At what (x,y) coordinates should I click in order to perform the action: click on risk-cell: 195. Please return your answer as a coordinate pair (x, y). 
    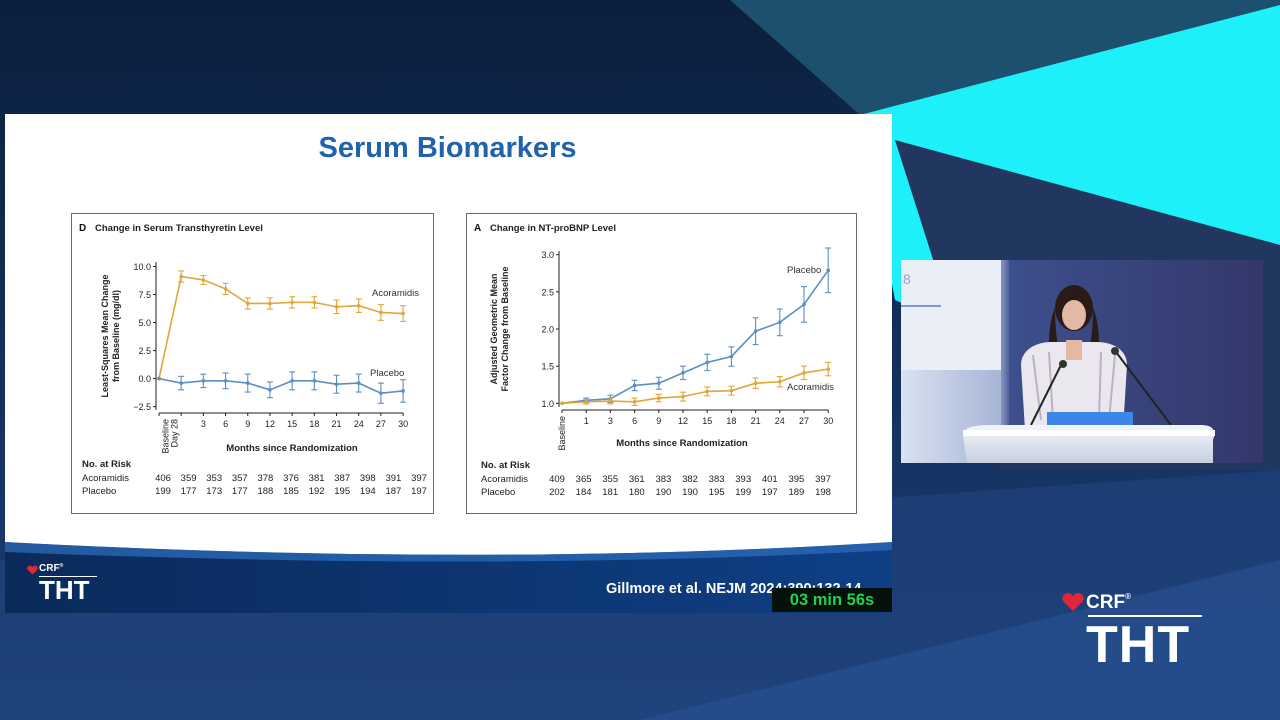
    Looking at the image, I should click on (342, 491).